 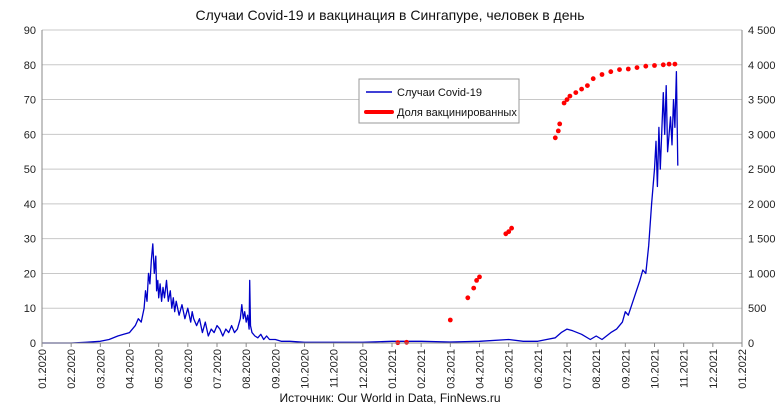 What do you see at coordinates (568, 369) in the screenshot?
I see `x-tick-label: 07.2021` at bounding box center [568, 369].